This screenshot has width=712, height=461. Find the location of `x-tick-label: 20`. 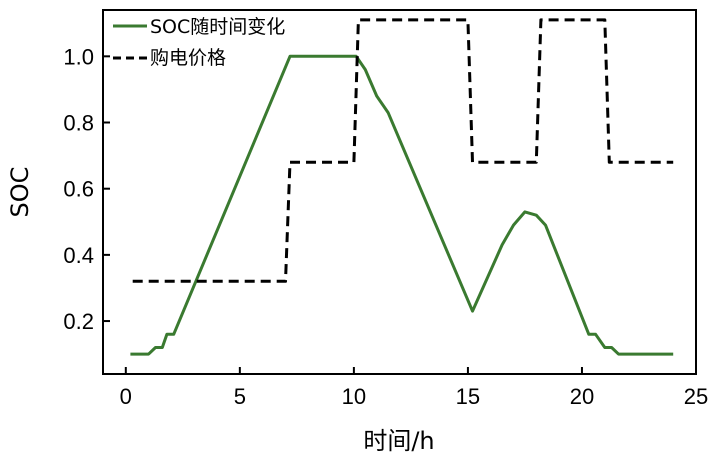

x-tick-label: 20 is located at coordinates (582, 396).